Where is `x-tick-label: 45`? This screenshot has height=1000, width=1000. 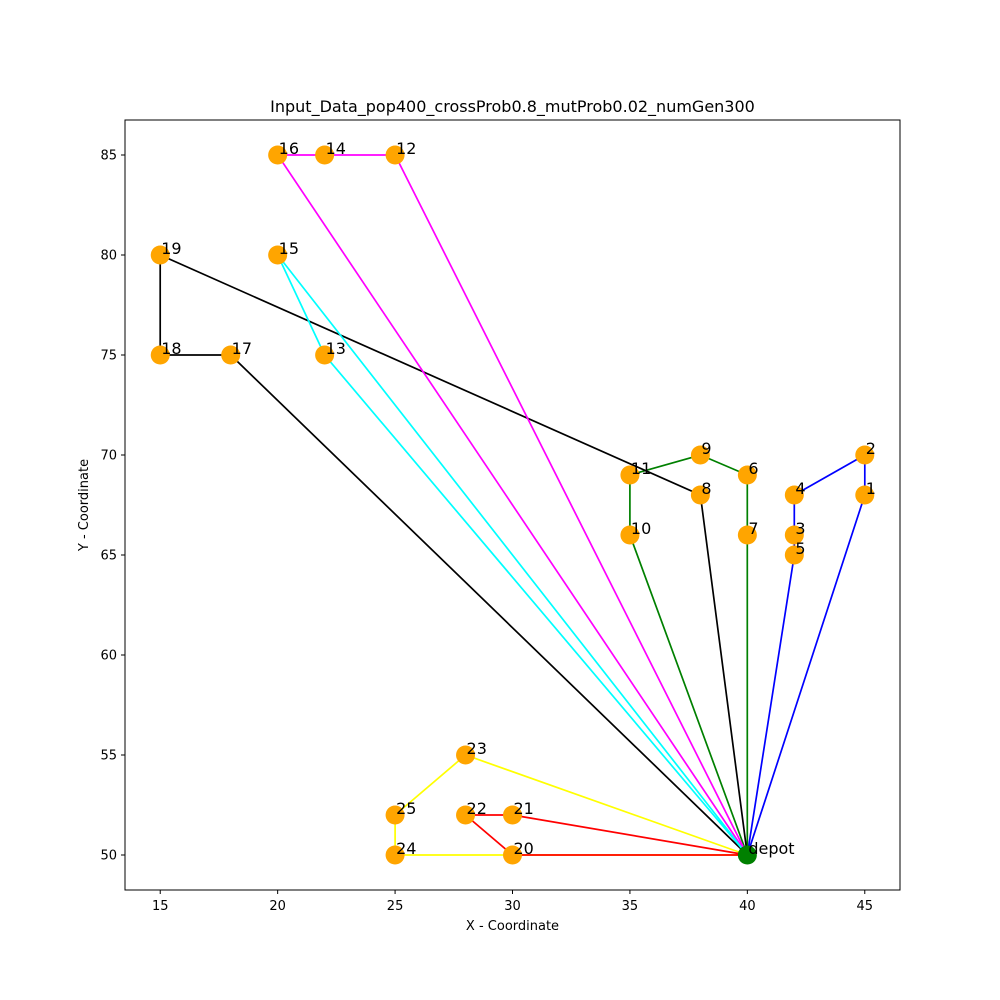 x-tick-label: 45 is located at coordinates (864, 906).